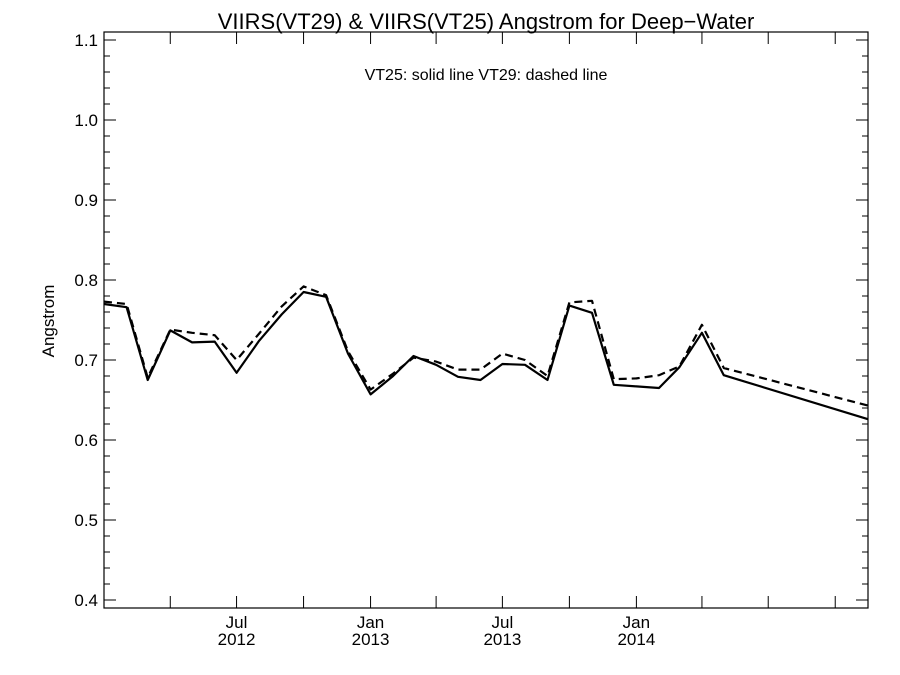  Describe the element at coordinates (237, 639) in the screenshot. I see `x-tick-label-year: 2012` at that location.